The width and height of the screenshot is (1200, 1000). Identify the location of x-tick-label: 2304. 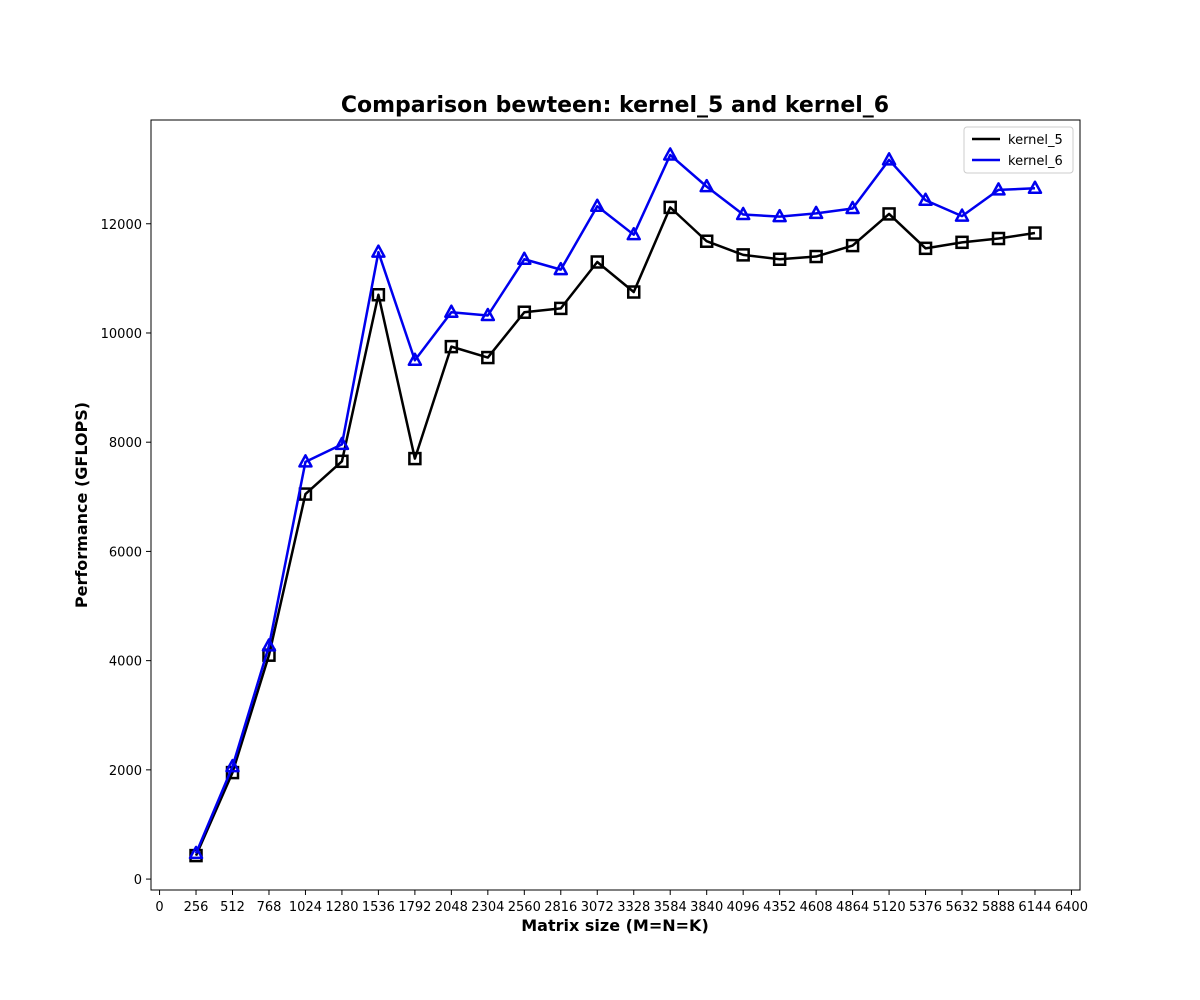
(487, 907).